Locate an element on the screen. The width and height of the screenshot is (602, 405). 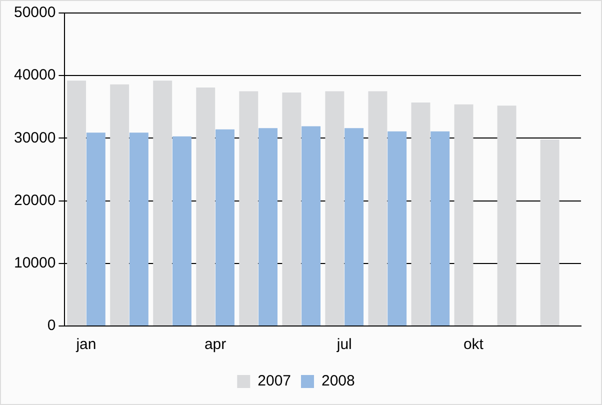
y-tick-label: 50000 is located at coordinates (35, 13).